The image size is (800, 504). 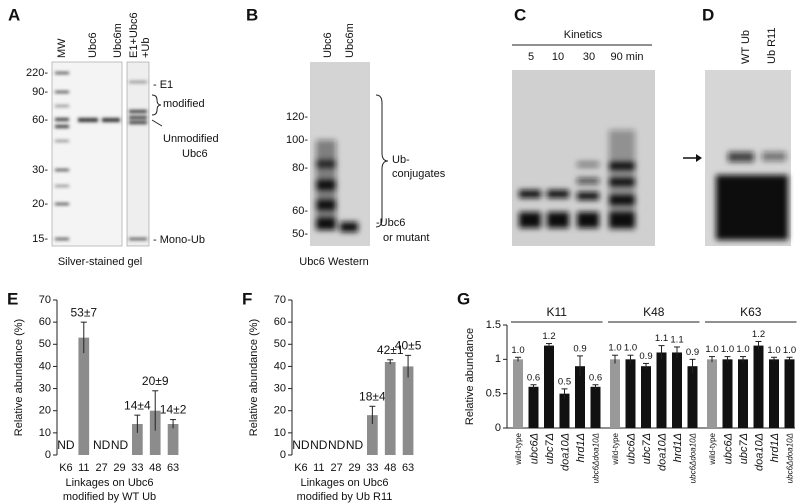 I want to click on x-axis-label: Linkages on Ubc6, so click(x=344, y=483).